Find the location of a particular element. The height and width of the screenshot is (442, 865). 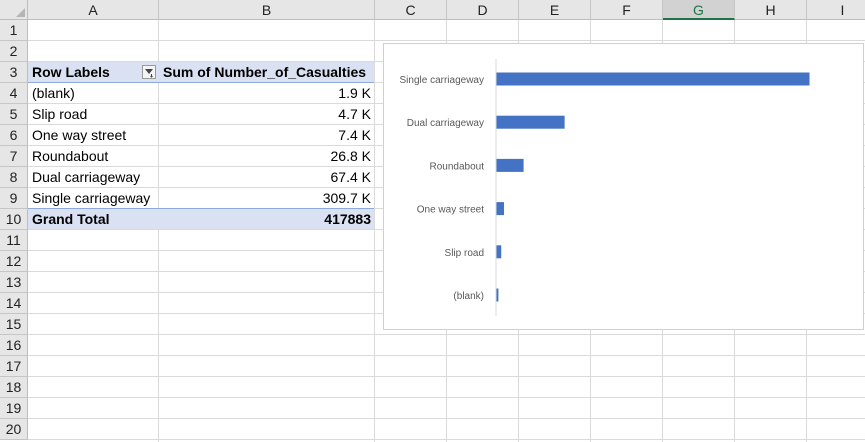

row-header-7: 7 is located at coordinates (14, 156).